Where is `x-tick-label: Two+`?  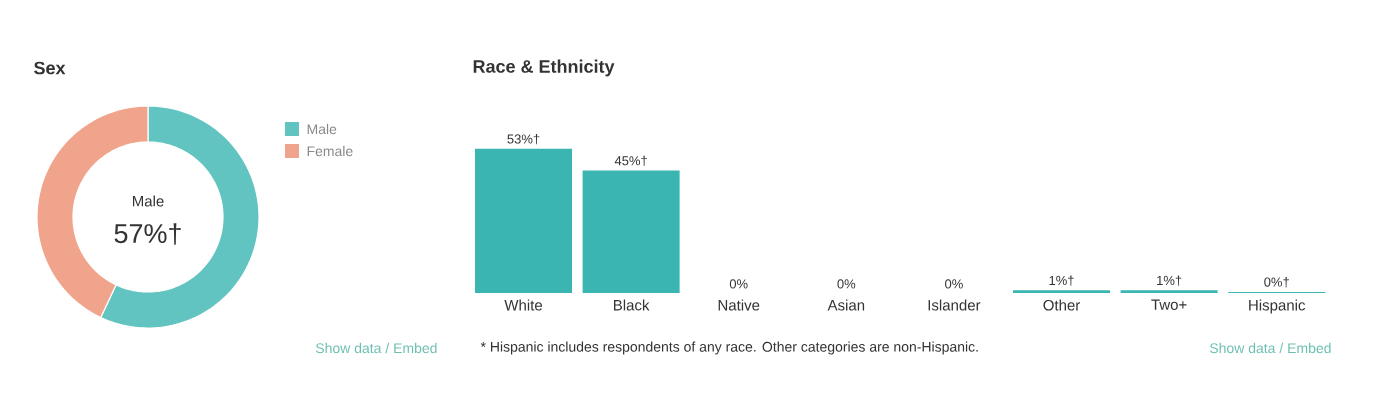
x-tick-label: Two+ is located at coordinates (1169, 304).